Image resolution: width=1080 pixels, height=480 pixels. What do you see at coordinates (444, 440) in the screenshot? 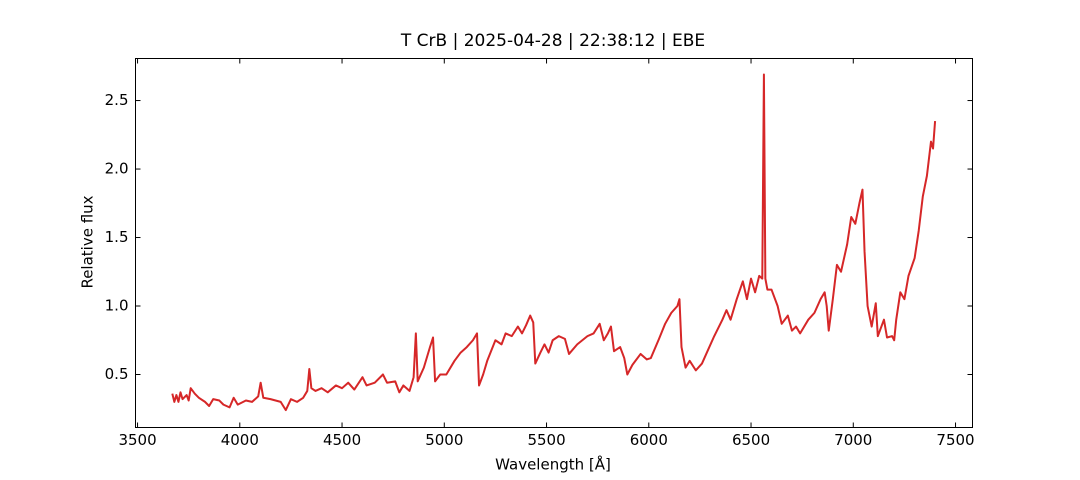
I see `x-tick-label: 5000` at bounding box center [444, 440].